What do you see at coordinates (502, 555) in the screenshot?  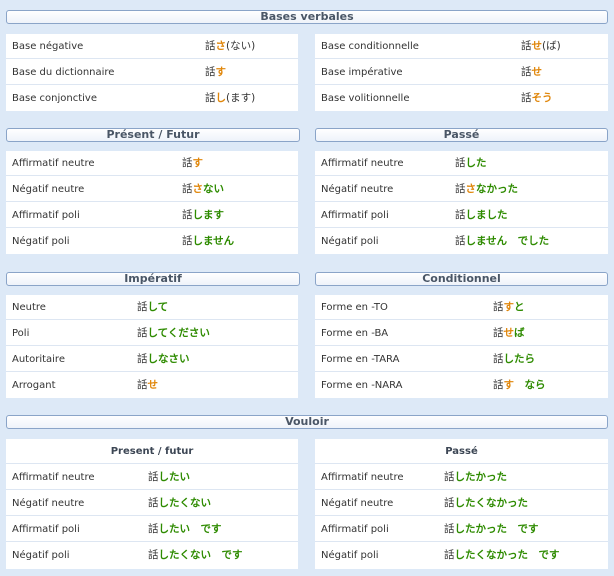 I see `row-value: 話したくなかった です` at bounding box center [502, 555].